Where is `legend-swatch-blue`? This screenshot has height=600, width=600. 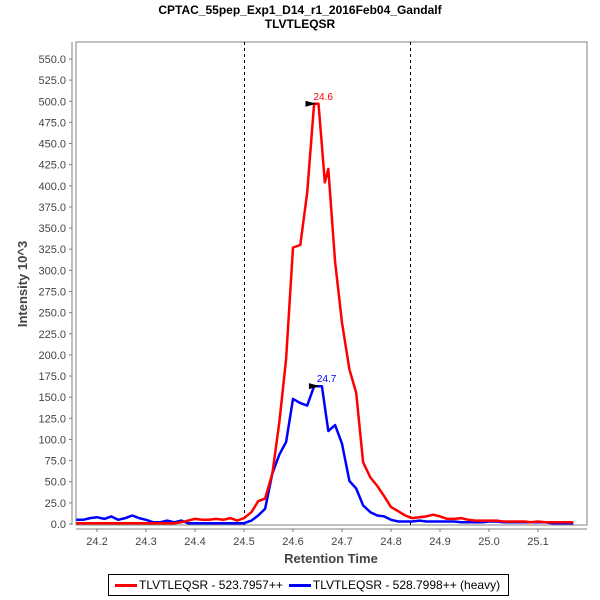 legend-swatch-blue is located at coordinates (299, 585).